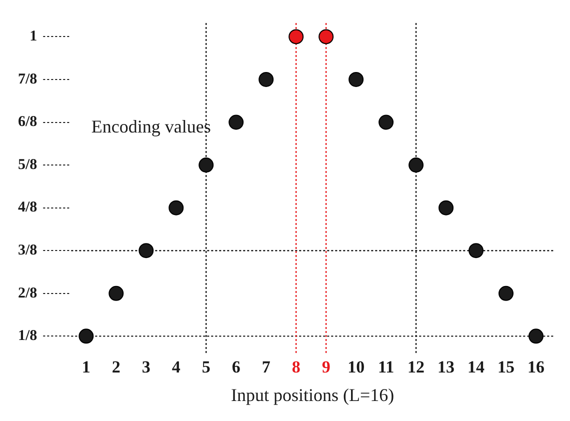 This screenshot has height=421, width=570. Describe the element at coordinates (206, 367) in the screenshot. I see `x-tick-label: 5` at that location.